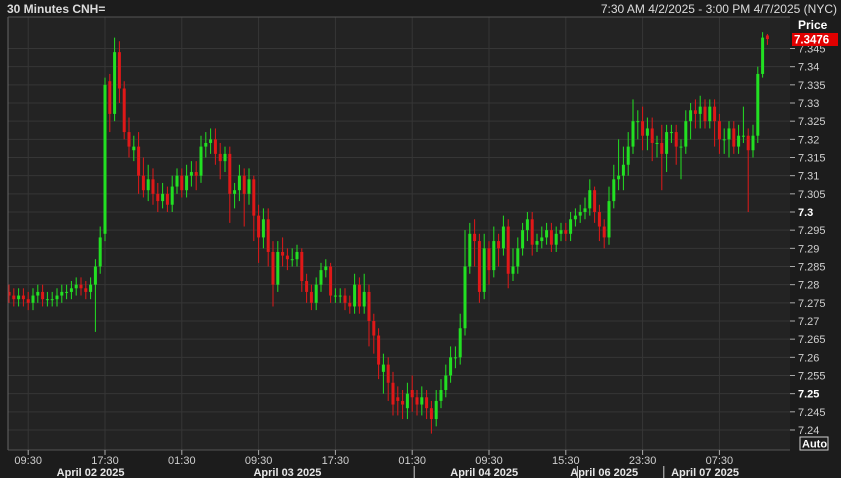 This screenshot has height=478, width=841. I want to click on y-tick-label: 7.245, so click(812, 413).